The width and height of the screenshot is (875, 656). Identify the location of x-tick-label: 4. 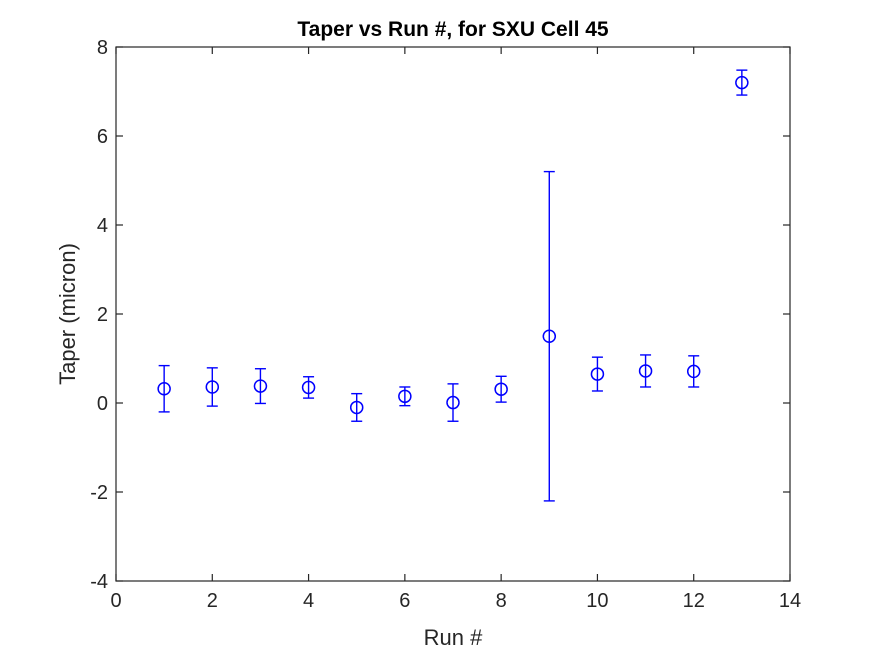
(308, 601).